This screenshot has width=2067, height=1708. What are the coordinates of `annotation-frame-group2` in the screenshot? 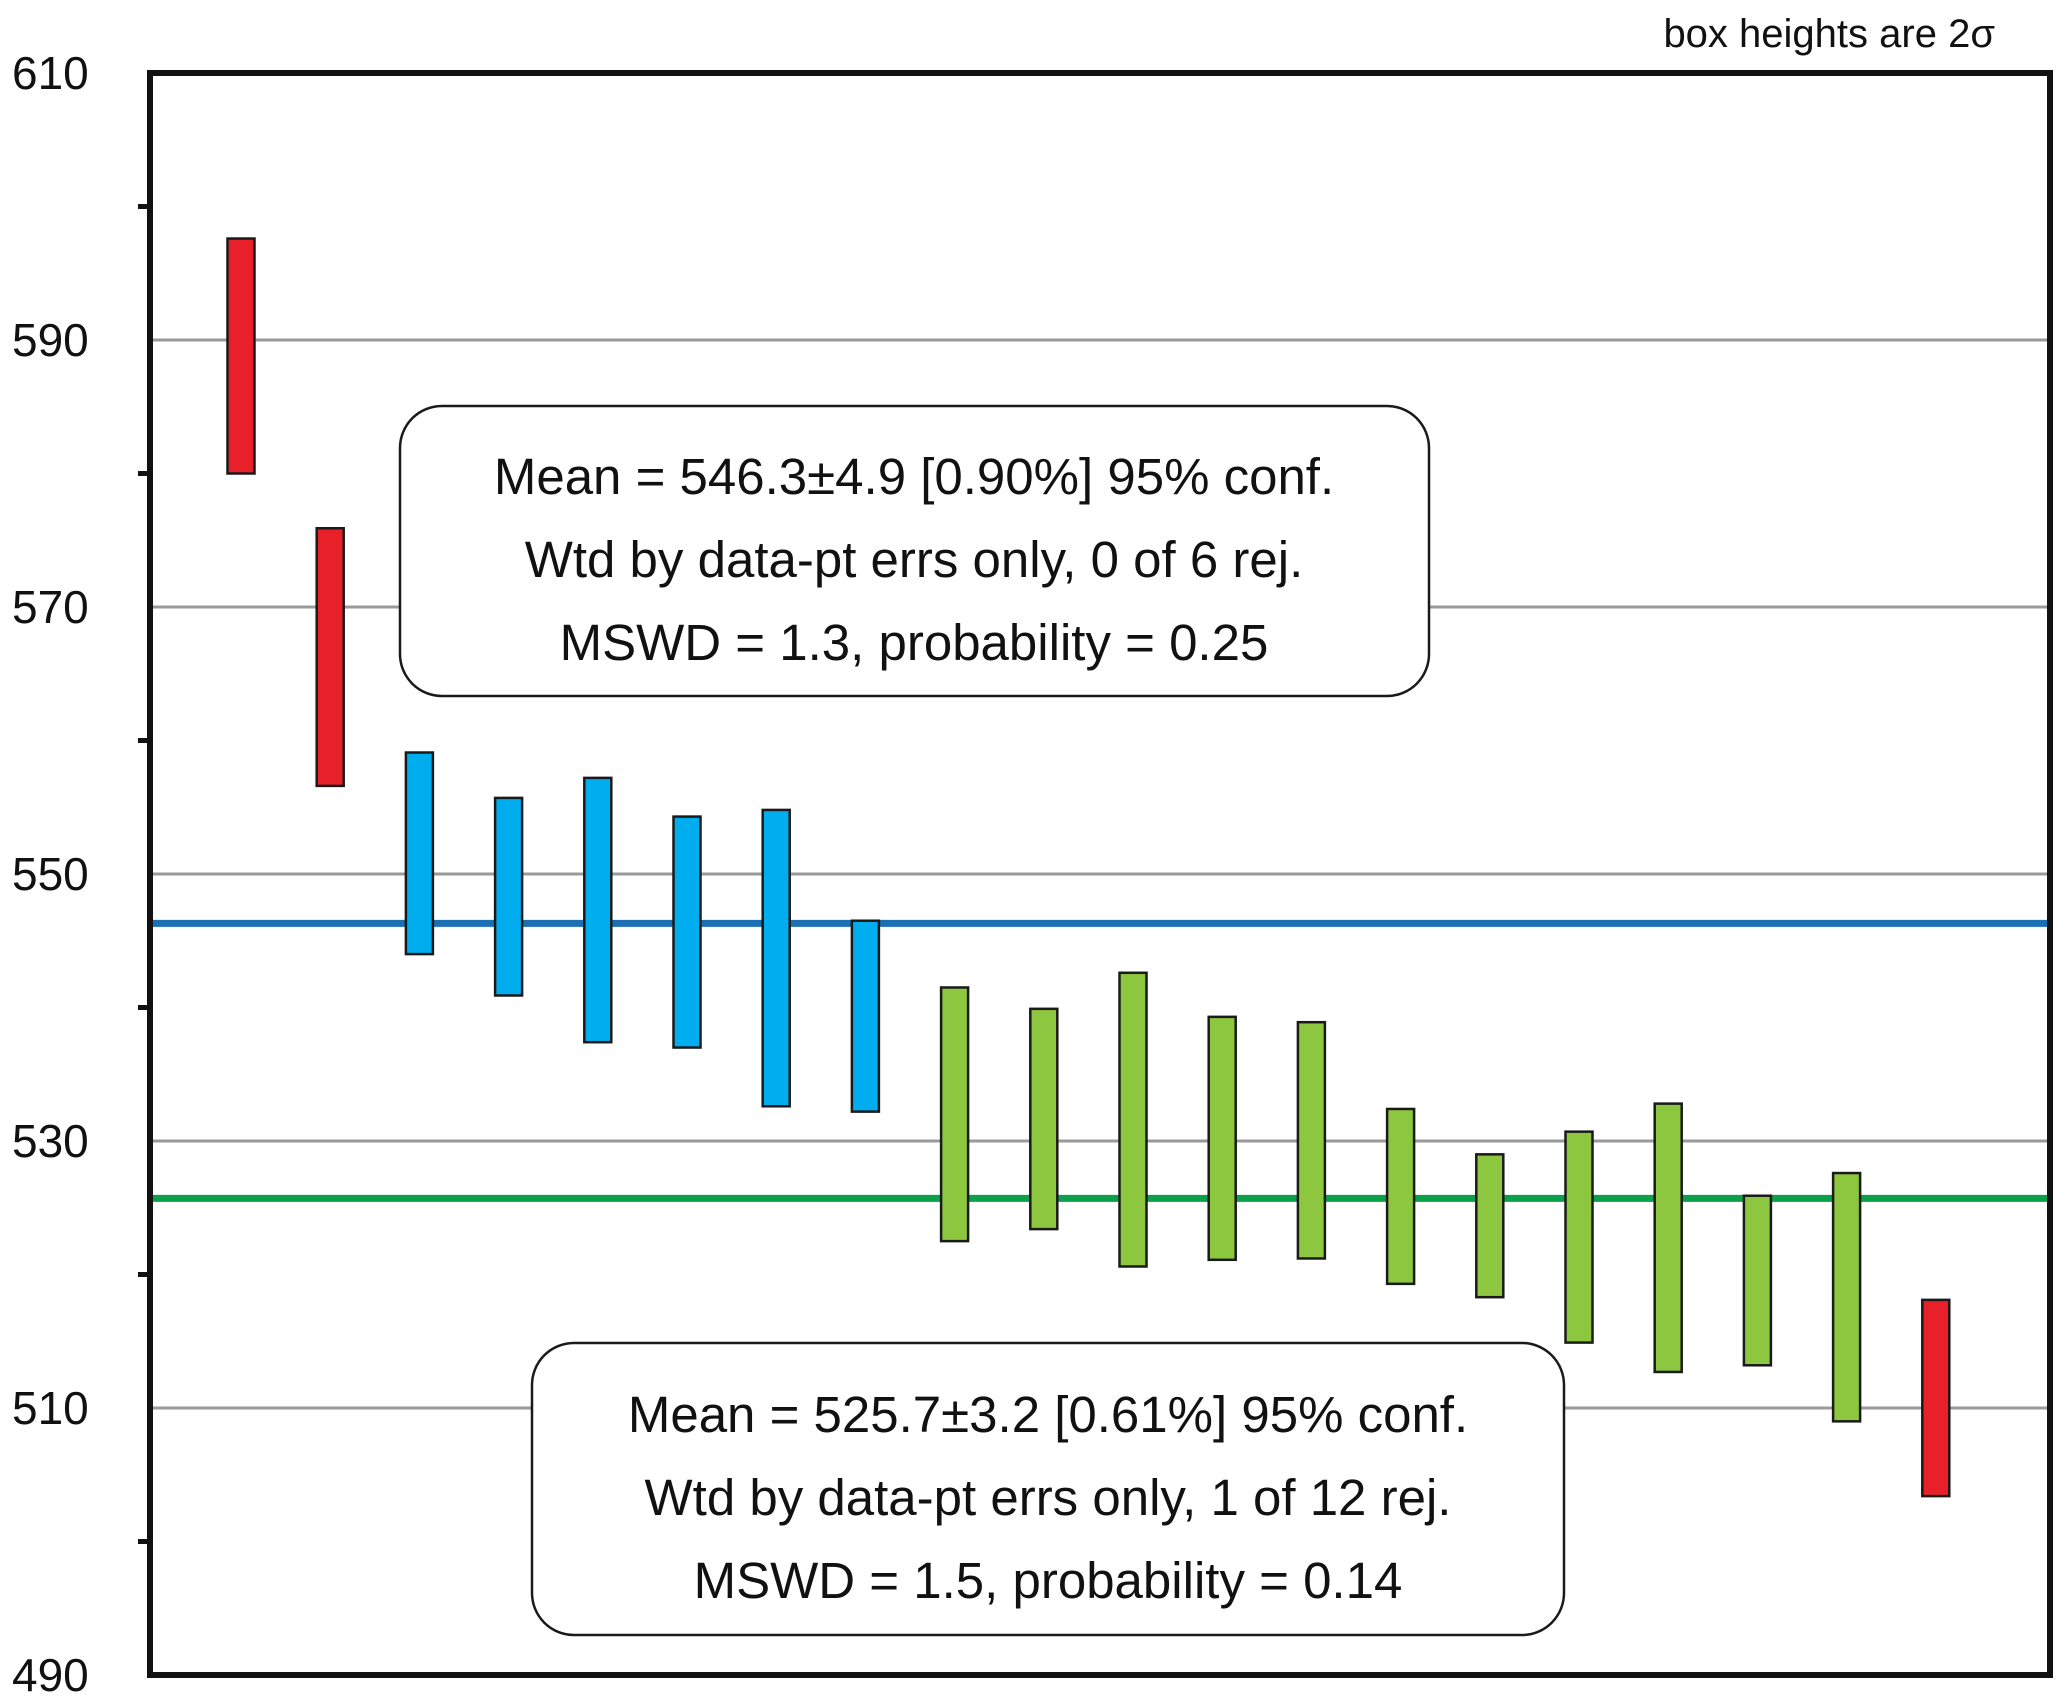 It's located at (1048, 1489).